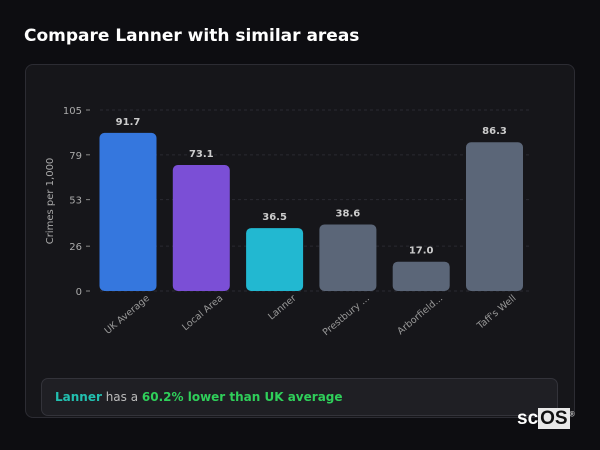 The height and width of the screenshot is (450, 600). What do you see at coordinates (201, 154) in the screenshot?
I see `data-label: 73.1` at bounding box center [201, 154].